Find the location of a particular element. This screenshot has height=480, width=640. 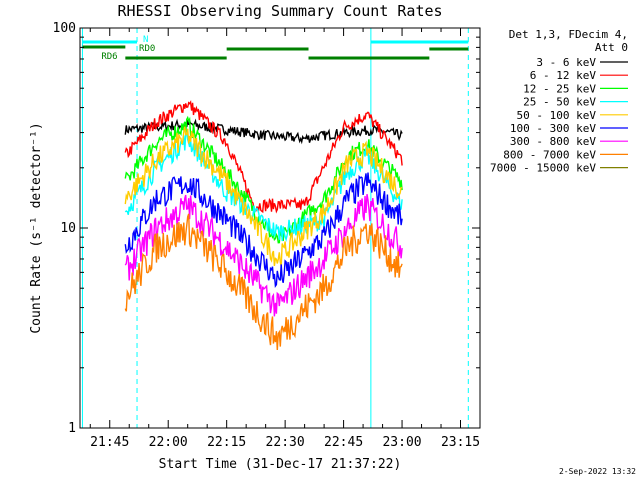

legend-title: Det 1,3, FDecim 4, is located at coordinates (568, 34).